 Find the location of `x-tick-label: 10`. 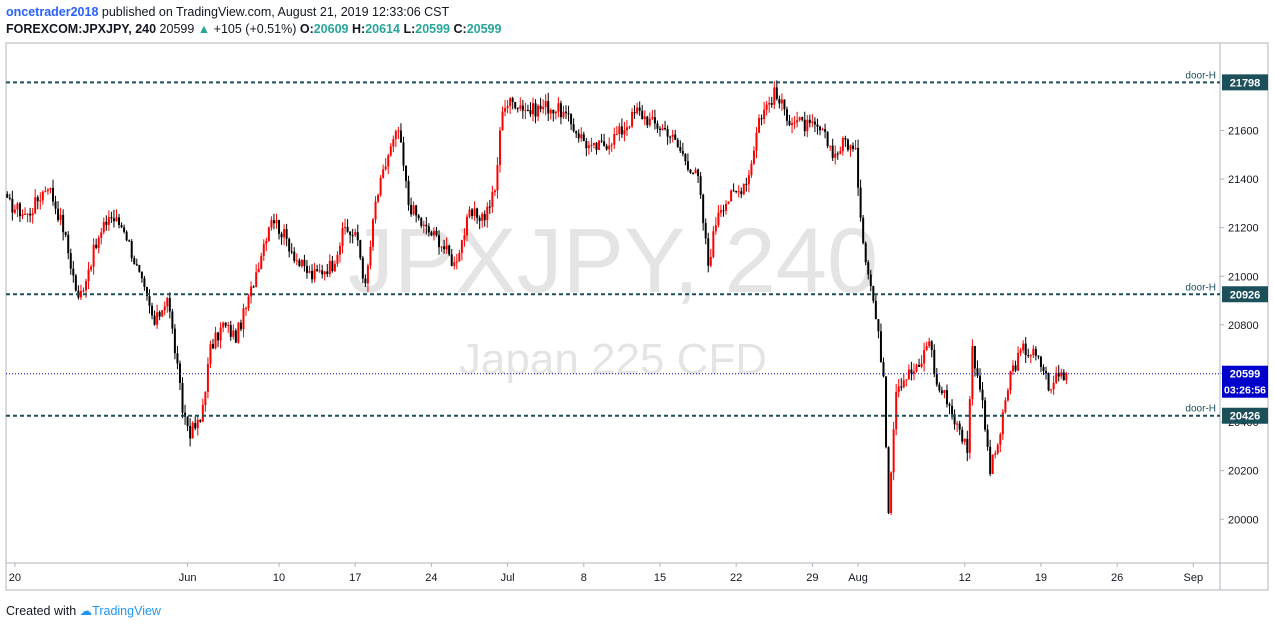

x-tick-label: 10 is located at coordinates (279, 578).